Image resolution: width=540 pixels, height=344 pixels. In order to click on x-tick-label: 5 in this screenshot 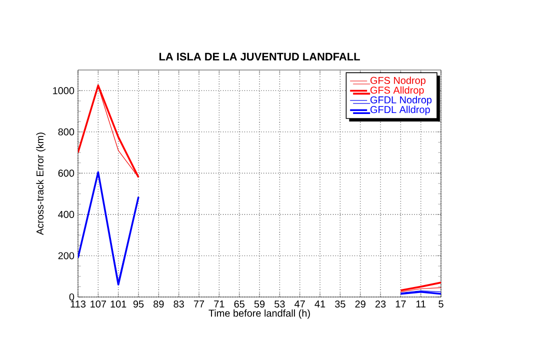, I will do `click(441, 304)`.